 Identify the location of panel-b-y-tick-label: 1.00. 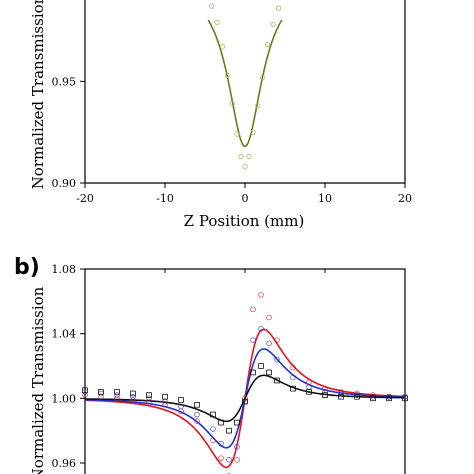
(64, 398).